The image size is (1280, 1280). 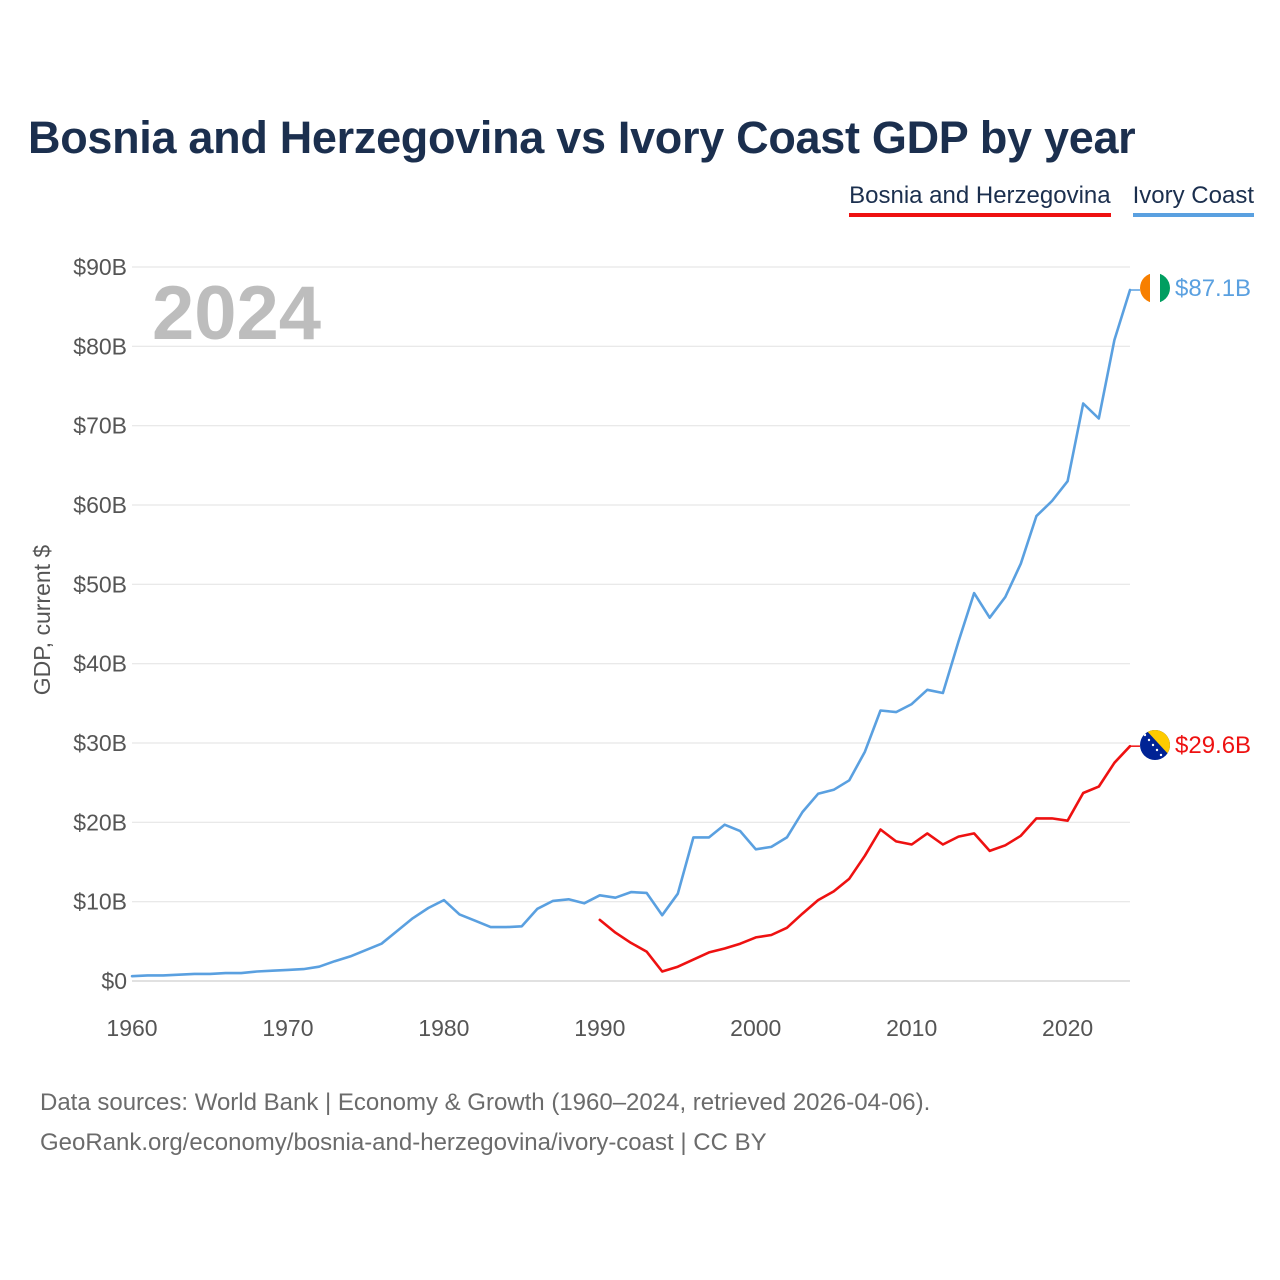 I want to click on bosnia-and-herzegovina-flag-icon, so click(x=1155, y=745).